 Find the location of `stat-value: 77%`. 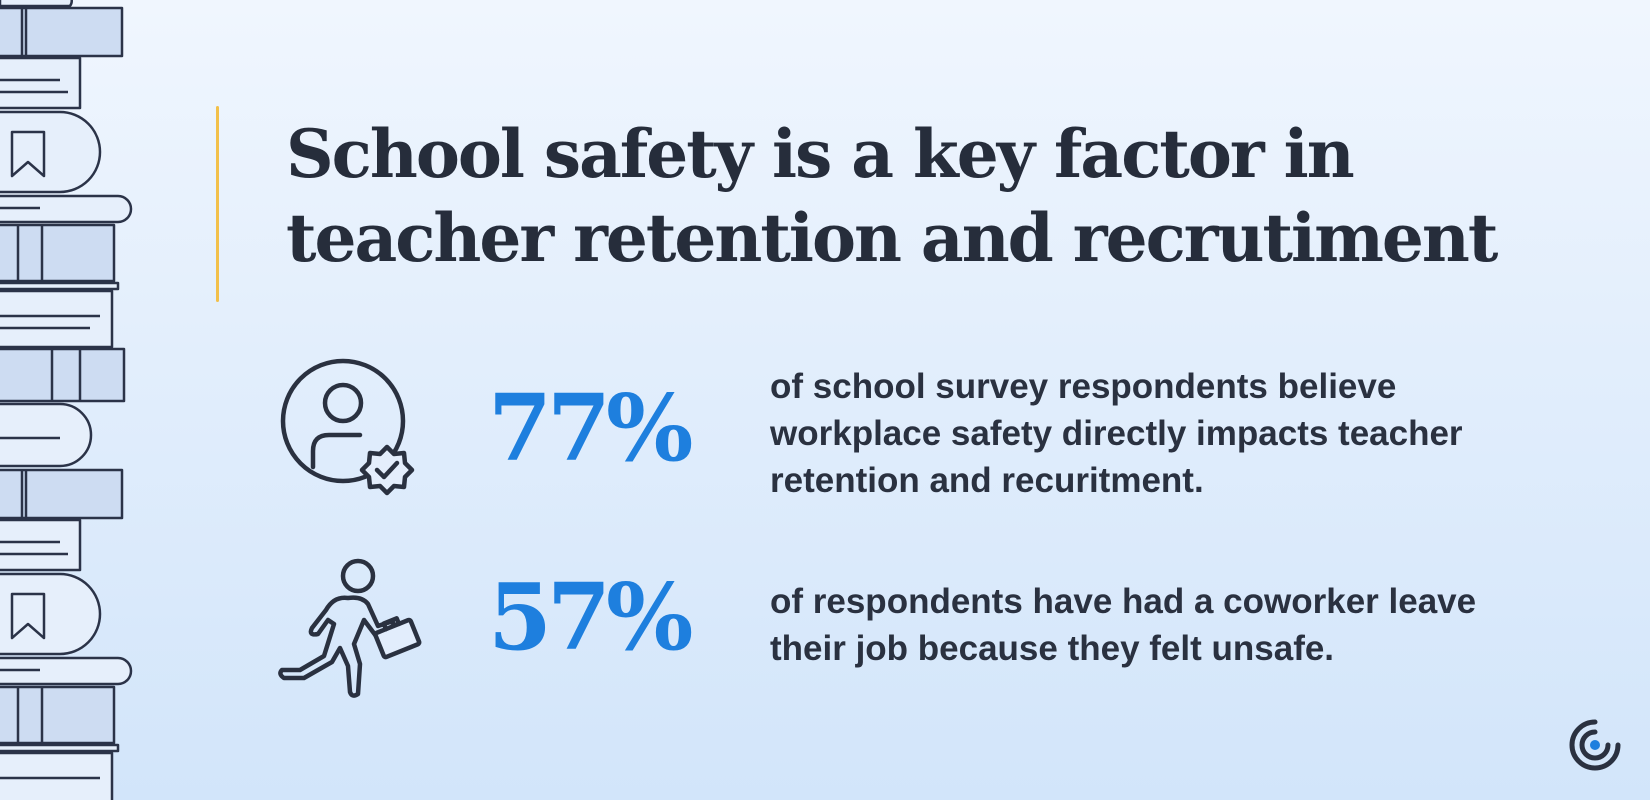

stat-value: 77% is located at coordinates (590, 428).